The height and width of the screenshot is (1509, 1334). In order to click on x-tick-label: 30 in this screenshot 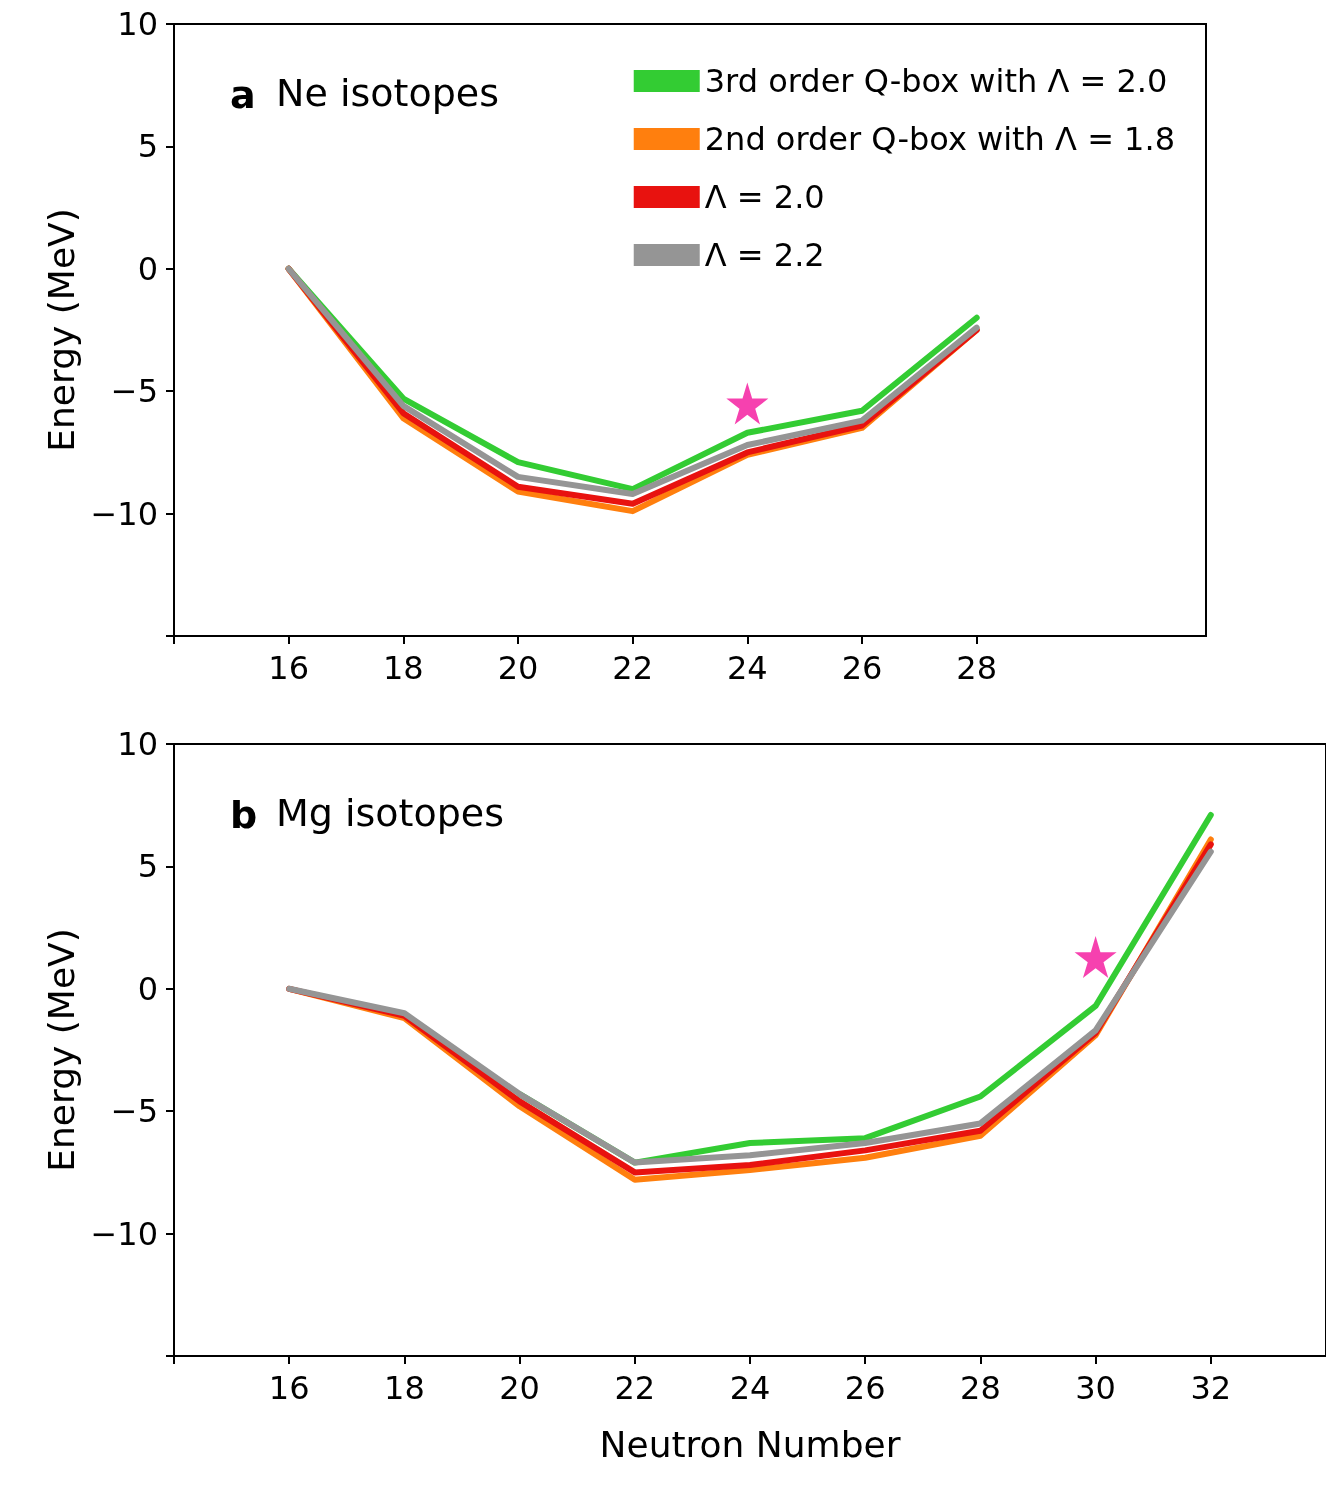, I will do `click(1095, 1388)`.